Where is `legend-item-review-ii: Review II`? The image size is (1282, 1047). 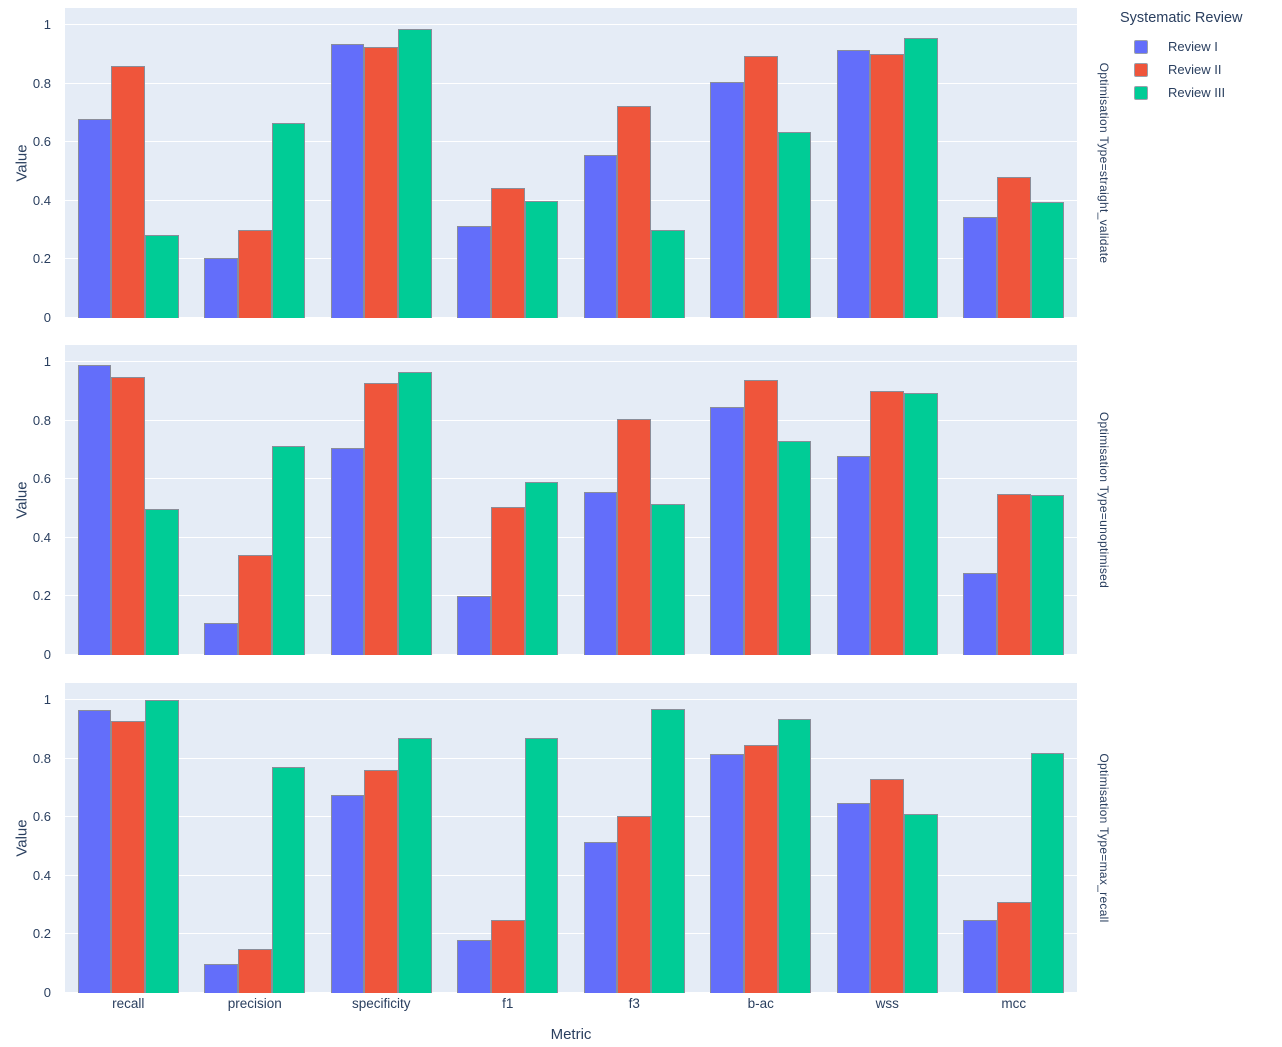 legend-item-review-ii: Review II is located at coordinates (1181, 69).